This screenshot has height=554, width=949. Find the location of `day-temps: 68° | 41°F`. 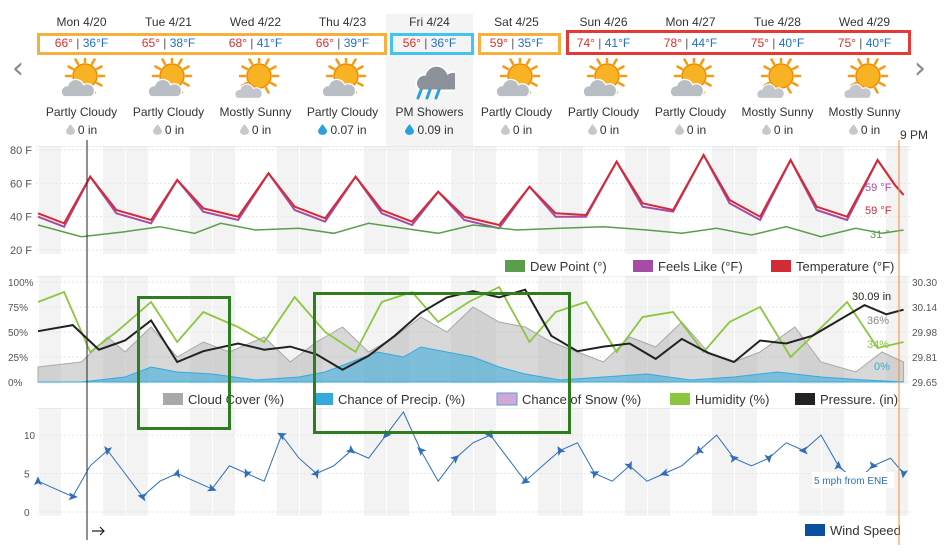

day-temps: 68° | 41°F is located at coordinates (255, 43).